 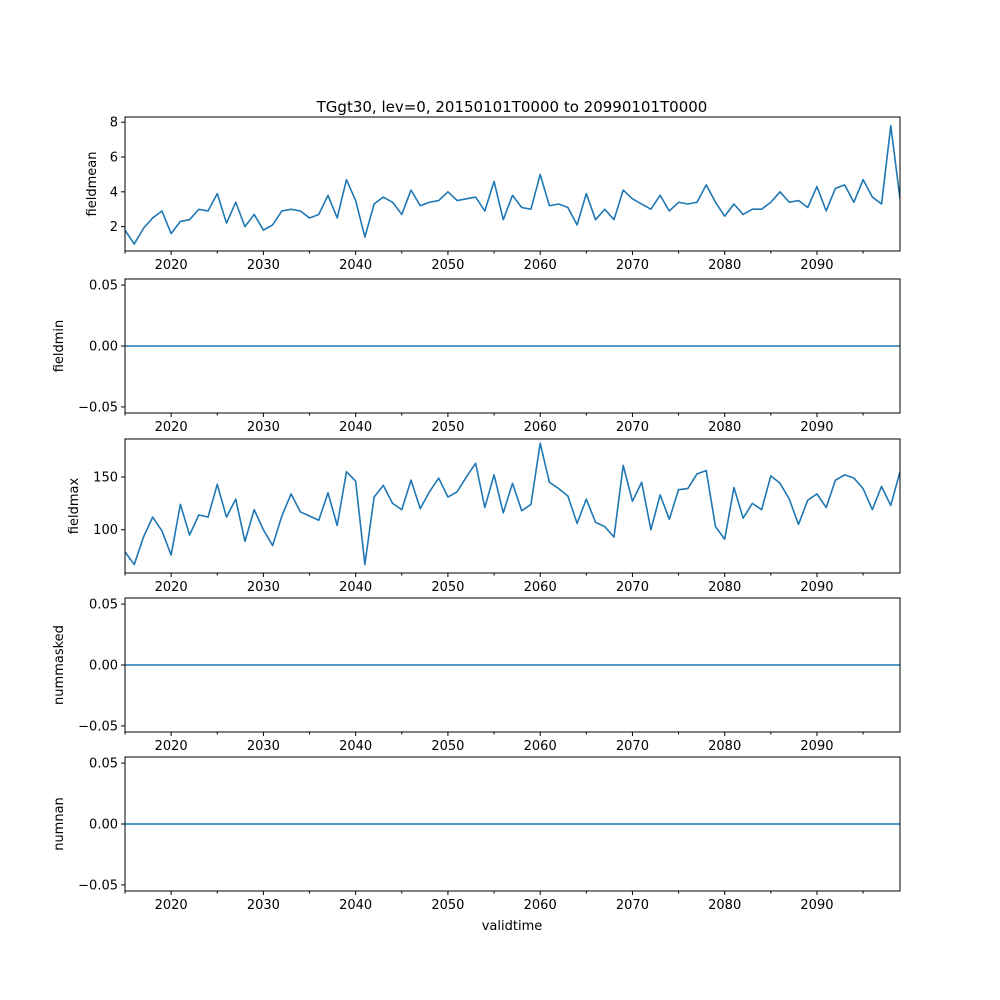 I want to click on numnan-axes-frame, so click(x=512, y=824).